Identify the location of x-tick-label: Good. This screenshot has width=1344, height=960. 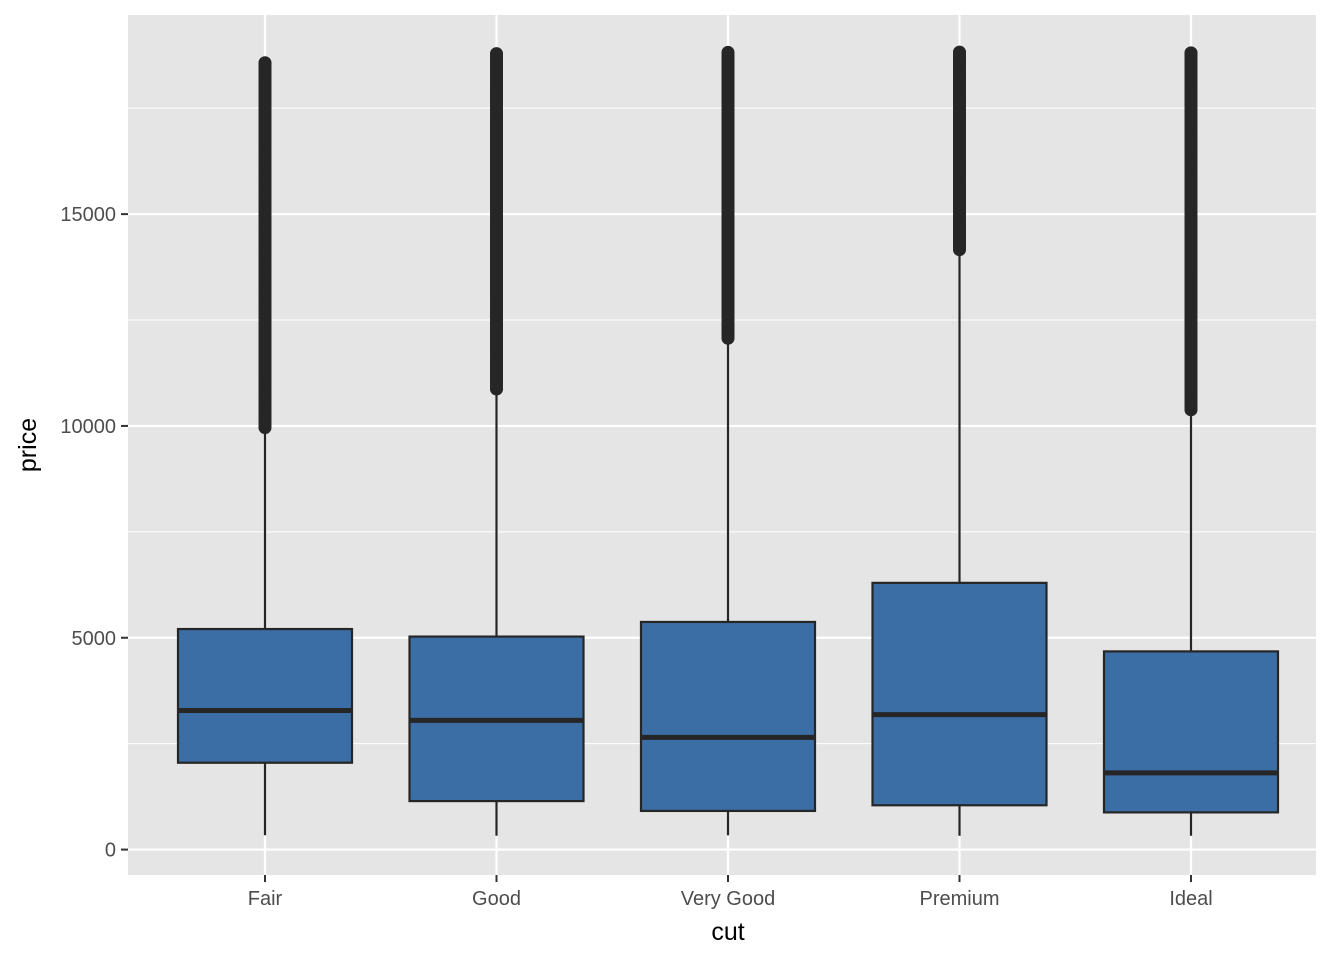
(496, 899).